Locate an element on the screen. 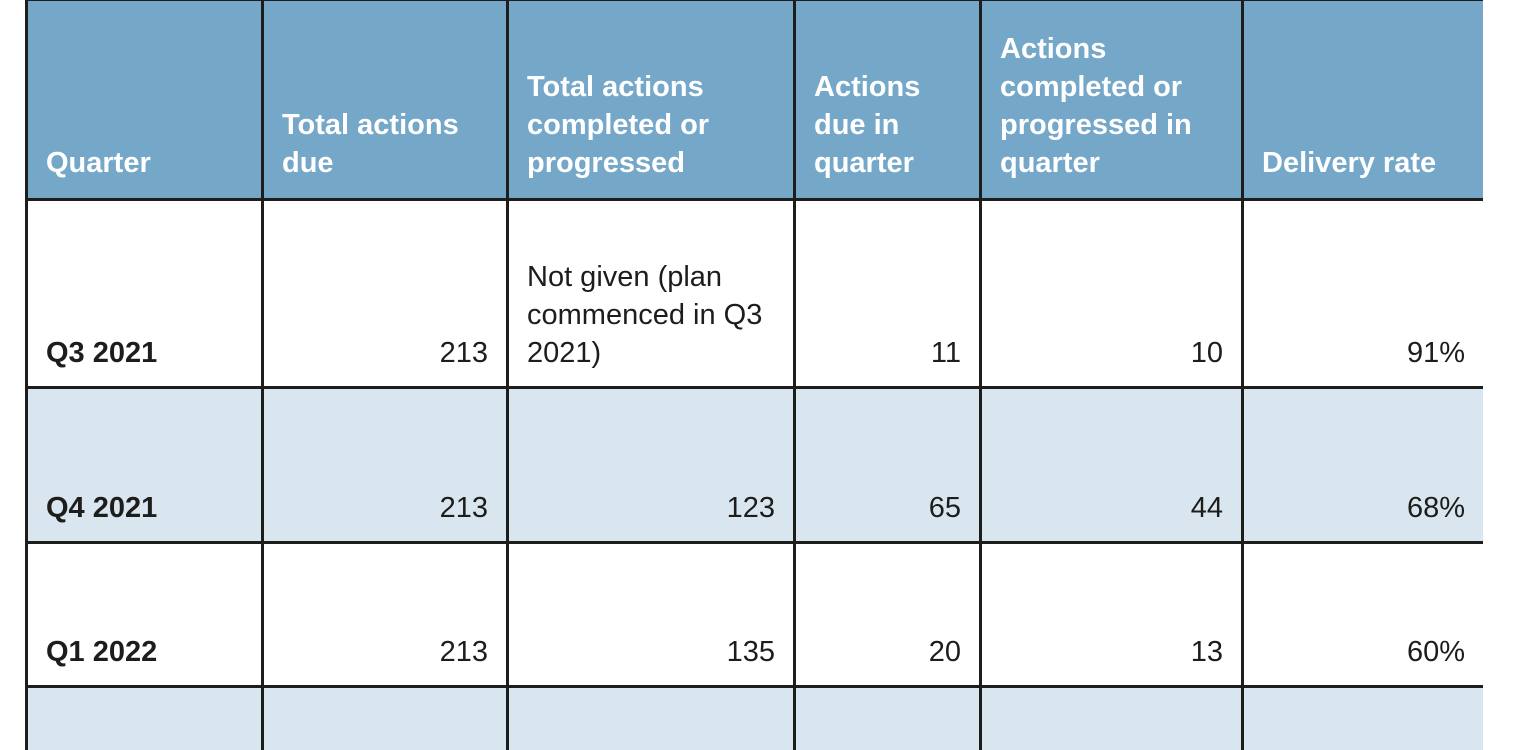  cell-total-completed: 123 is located at coordinates (651, 465).